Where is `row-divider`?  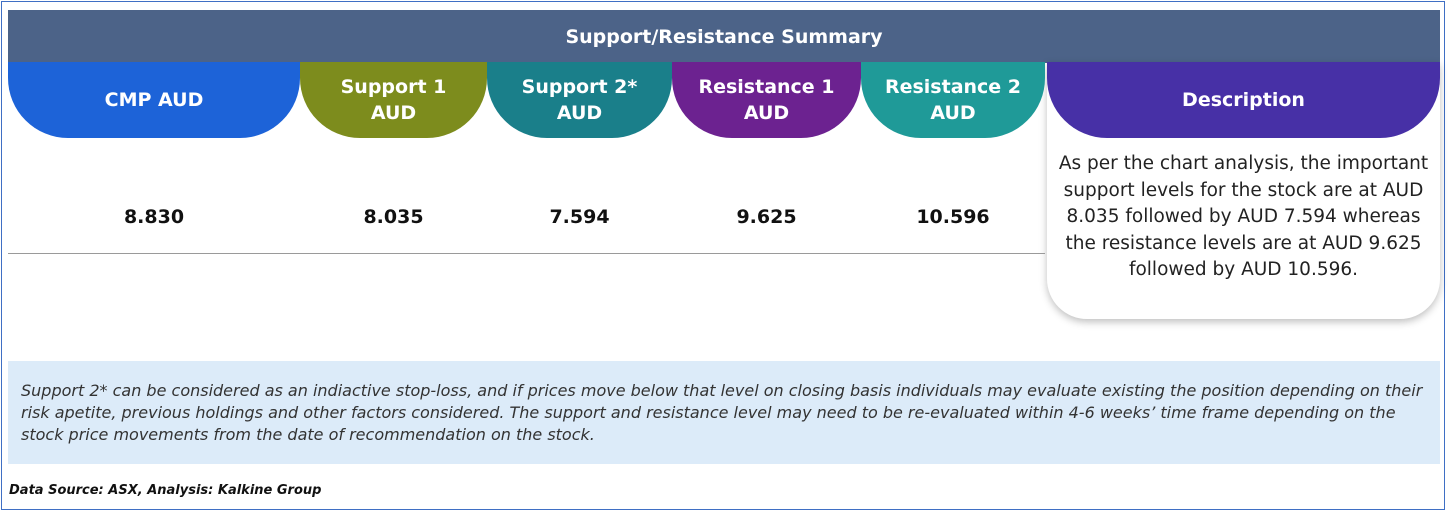 row-divider is located at coordinates (526, 253).